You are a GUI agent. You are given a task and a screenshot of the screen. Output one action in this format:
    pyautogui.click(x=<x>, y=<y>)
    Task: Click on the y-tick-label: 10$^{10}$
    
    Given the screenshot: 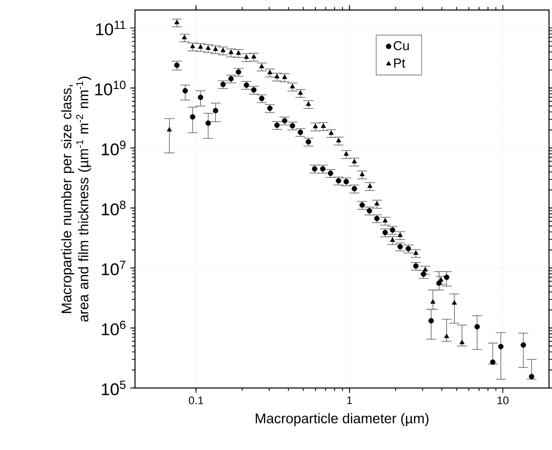 What is the action you would take?
    pyautogui.click(x=110, y=88)
    